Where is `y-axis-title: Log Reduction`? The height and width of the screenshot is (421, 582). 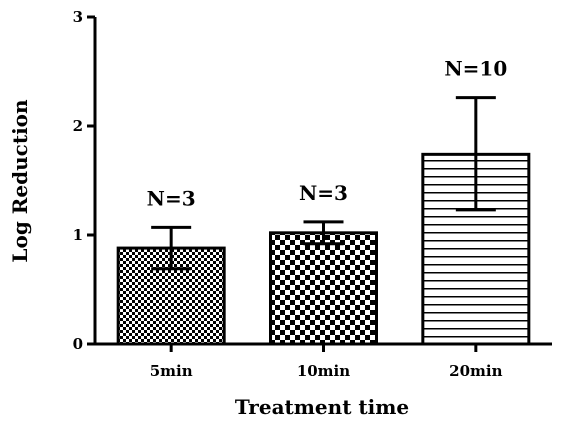 y-axis-title: Log Reduction is located at coordinates (20, 181).